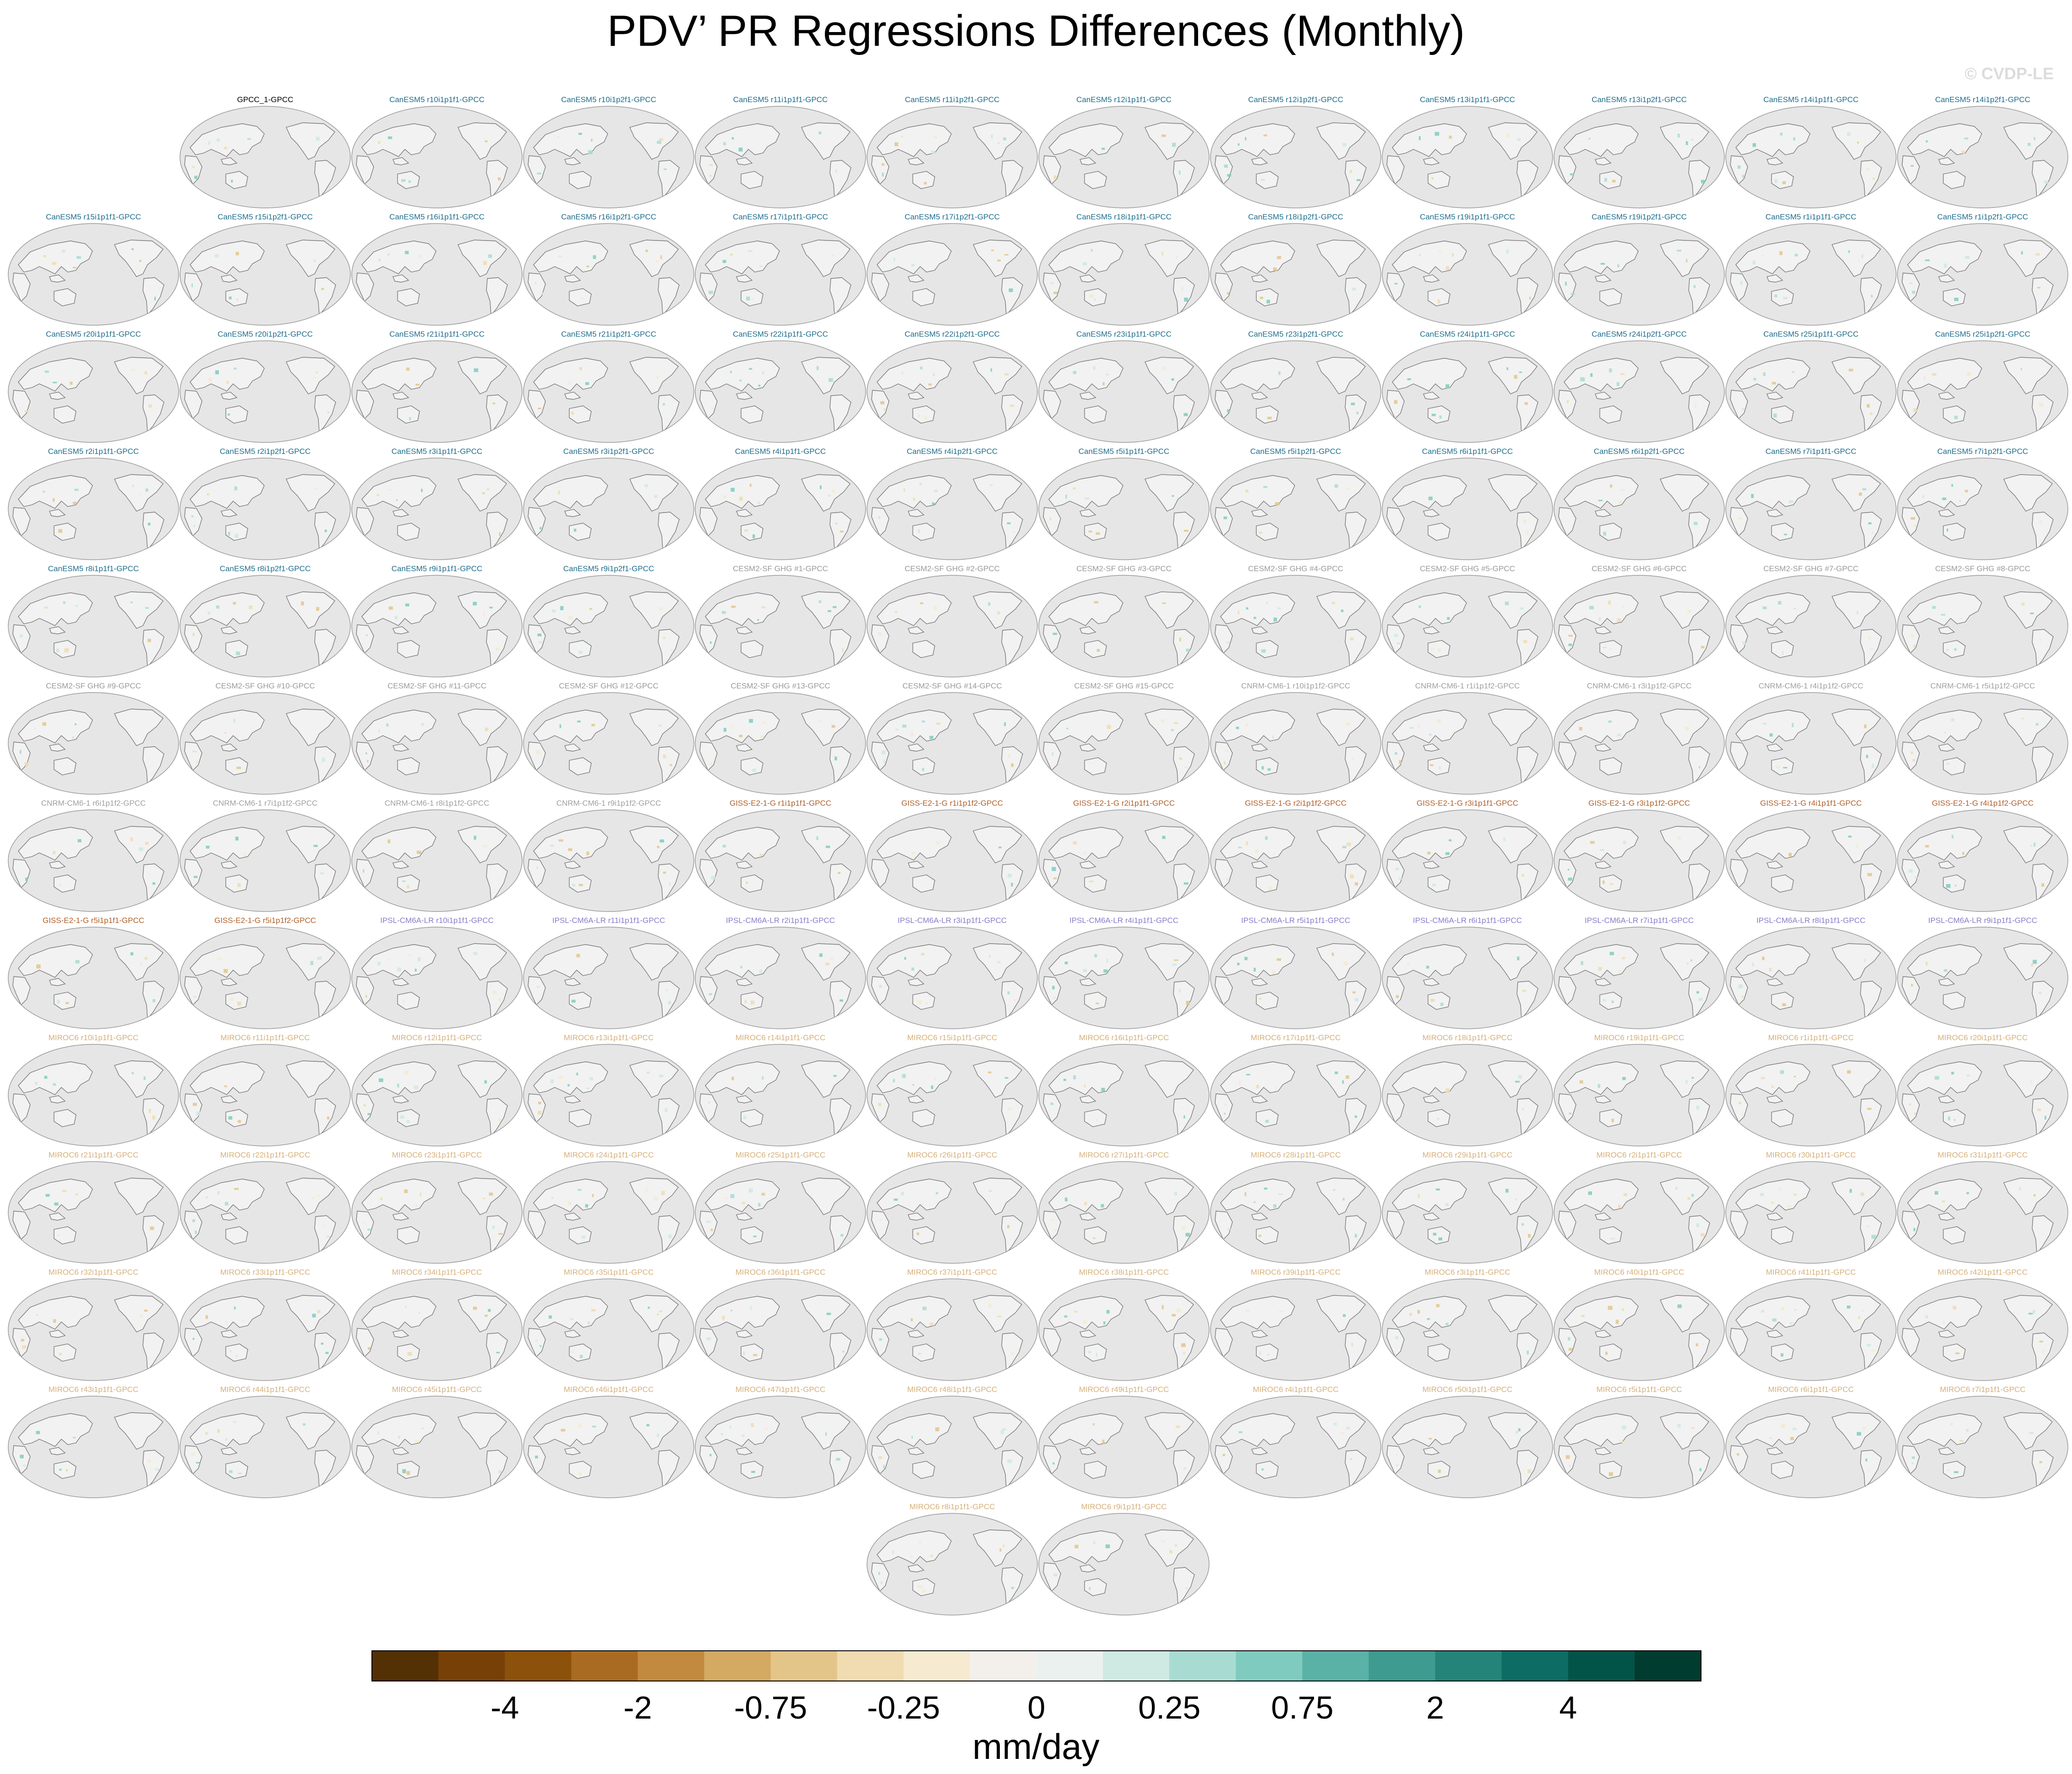 Image resolution: width=2072 pixels, height=1774 pixels. What do you see at coordinates (1296, 1389) in the screenshot?
I see `panel-title: MIROC6 r4i1p1f1-GPCC` at bounding box center [1296, 1389].